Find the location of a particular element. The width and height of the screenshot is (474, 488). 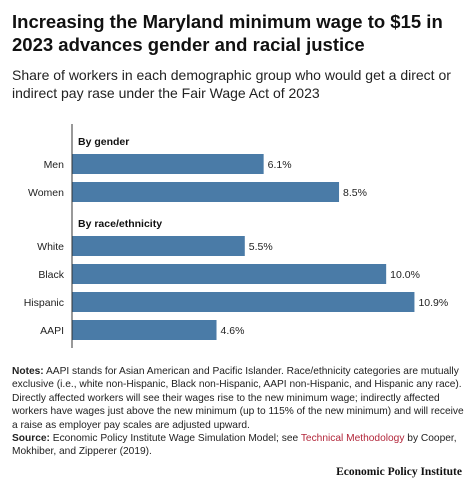

category-label: Black is located at coordinates (51, 275).